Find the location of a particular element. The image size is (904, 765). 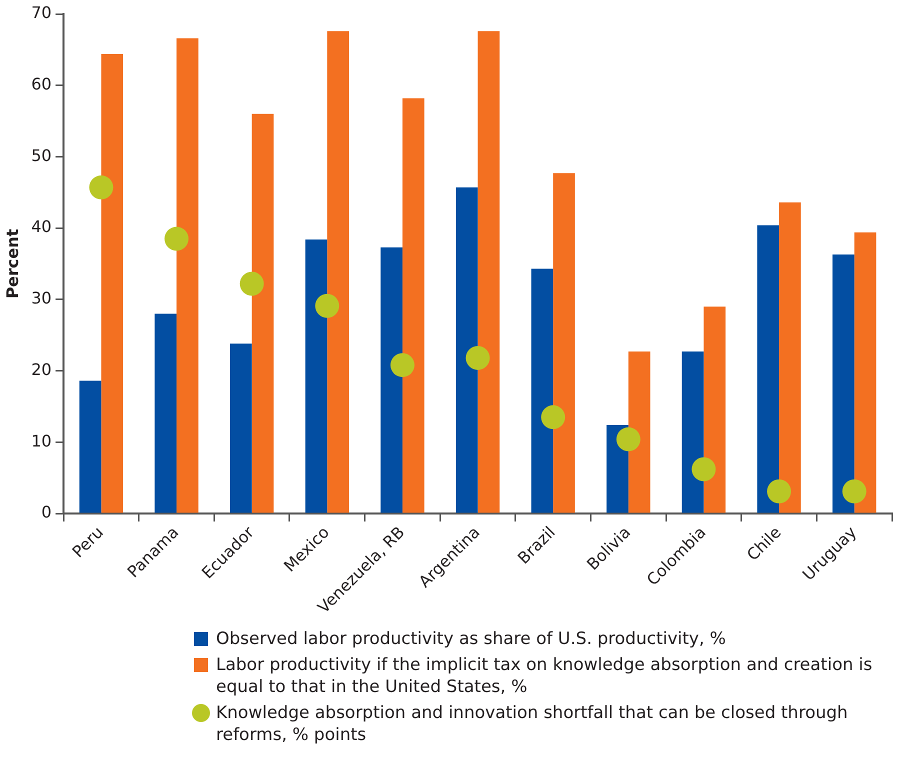

y-tick-label: 10 is located at coordinates (41, 440).